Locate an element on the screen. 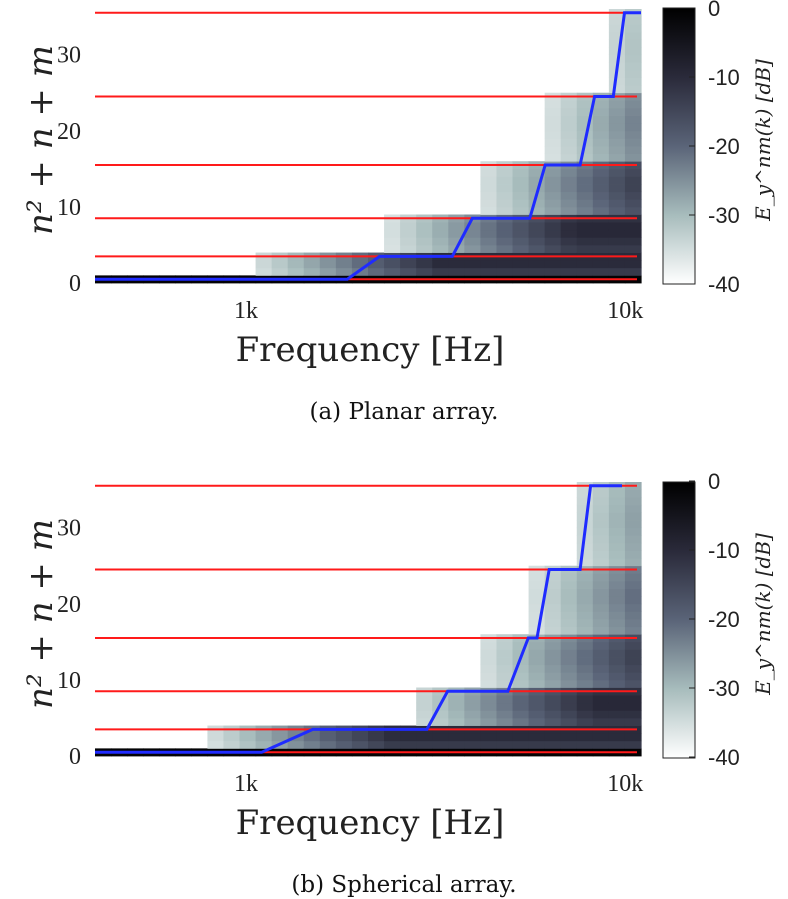 Image resolution: width=788 pixels, height=899 pixels. colorbar-ticks-spherical: 0 -10 -20 -30 -40 is located at coordinates (714, 619).